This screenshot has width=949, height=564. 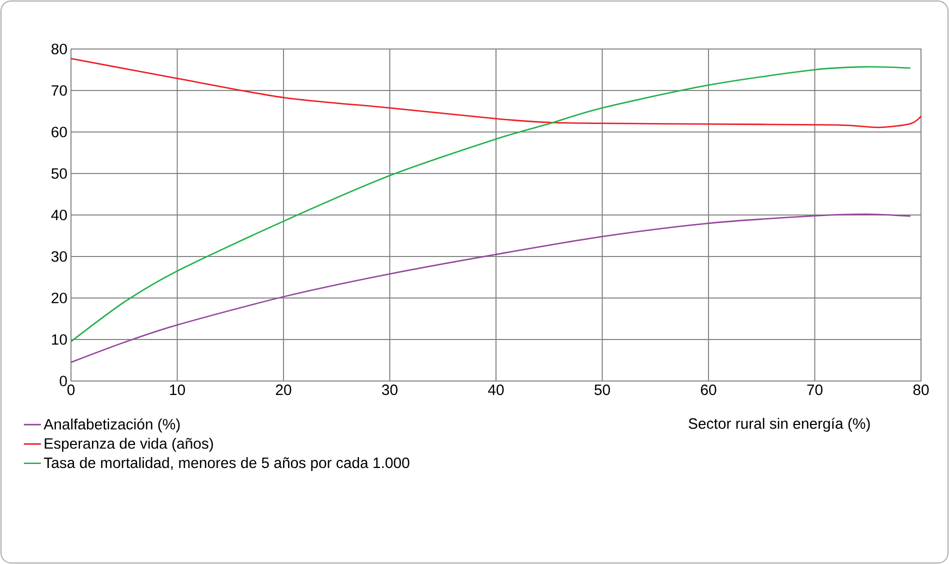 I want to click on y-tick-label: 30, so click(x=59, y=256).